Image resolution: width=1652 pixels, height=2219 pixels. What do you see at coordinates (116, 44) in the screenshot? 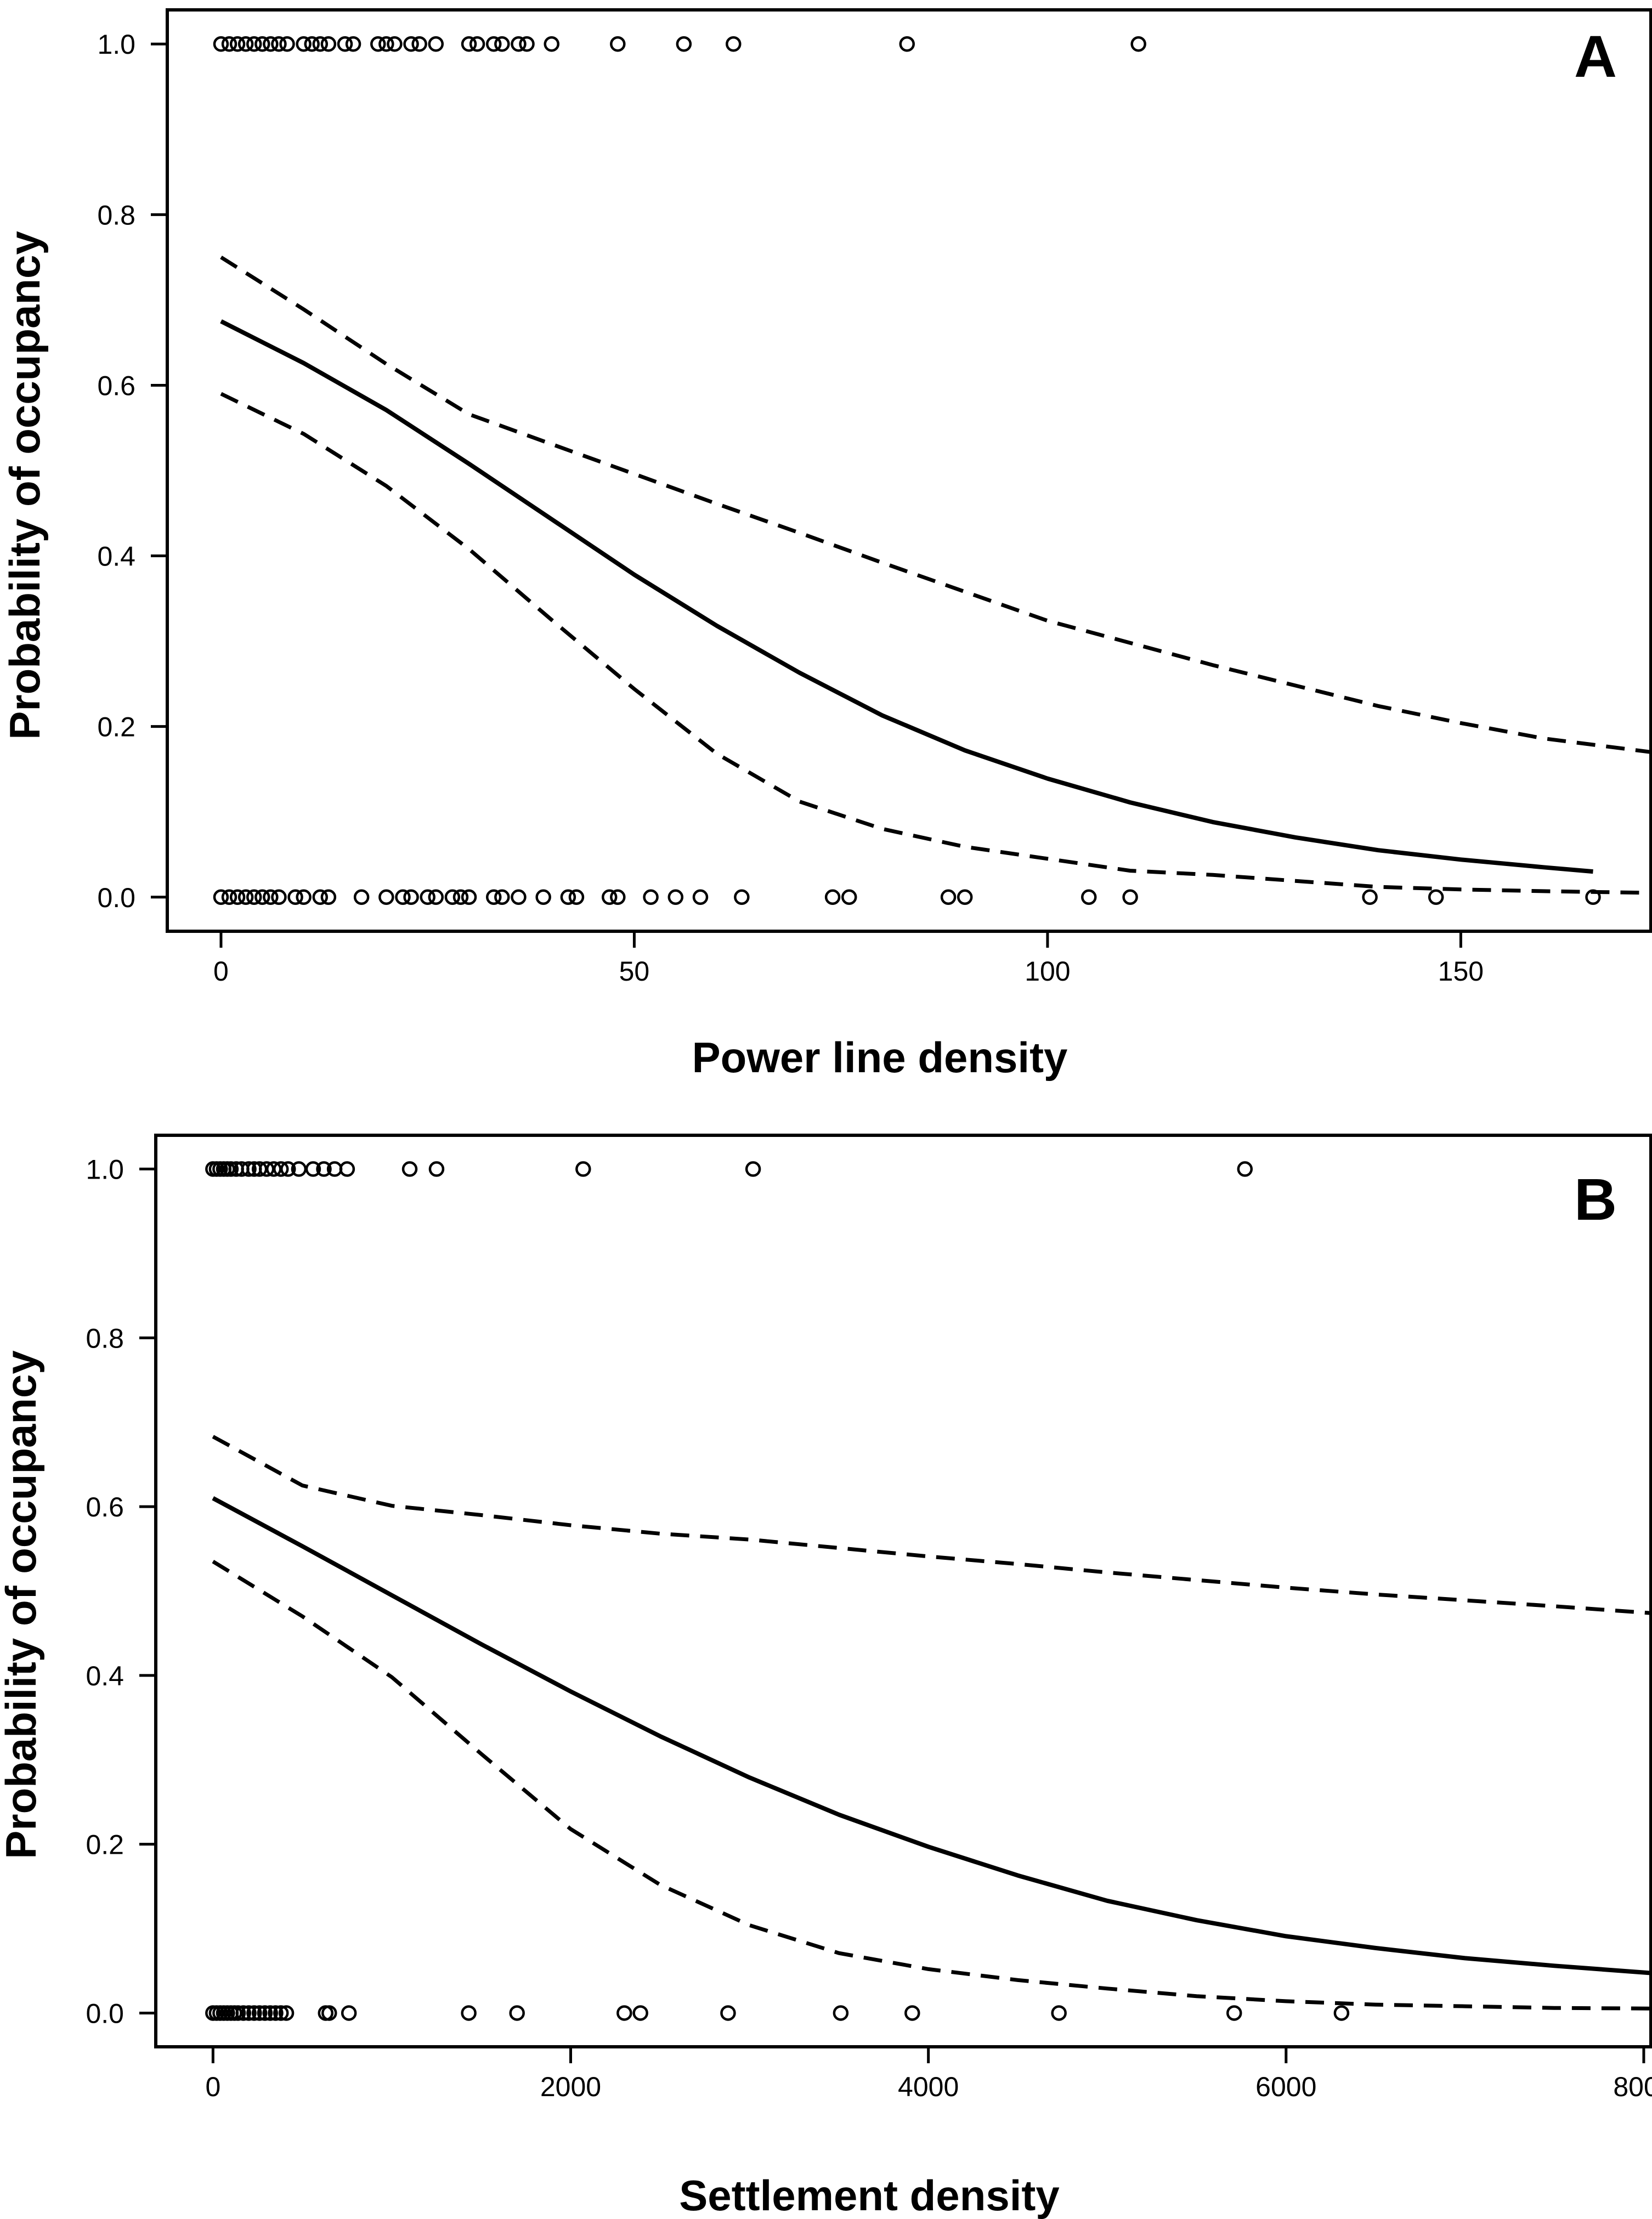
I see `panel-a-y-tick-label: 1.0` at bounding box center [116, 44].